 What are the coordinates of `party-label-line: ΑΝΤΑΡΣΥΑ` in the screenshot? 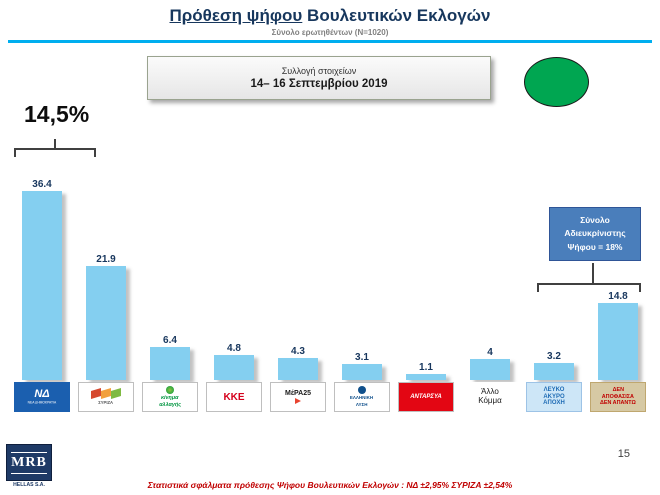 It's located at (426, 396).